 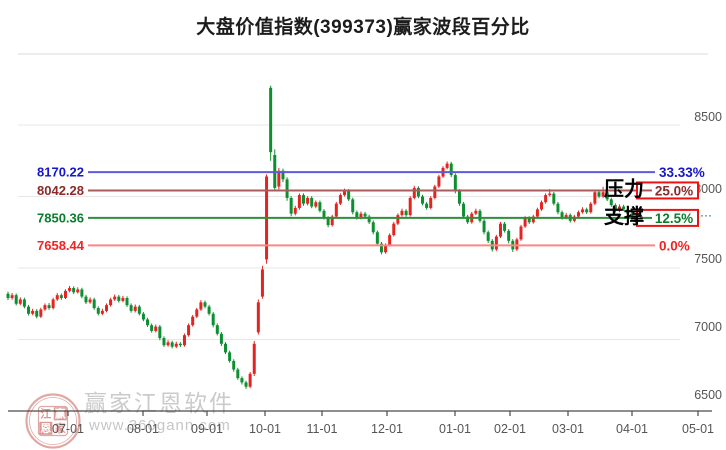 I want to click on band-value-label: 7658.44, so click(x=61, y=245).